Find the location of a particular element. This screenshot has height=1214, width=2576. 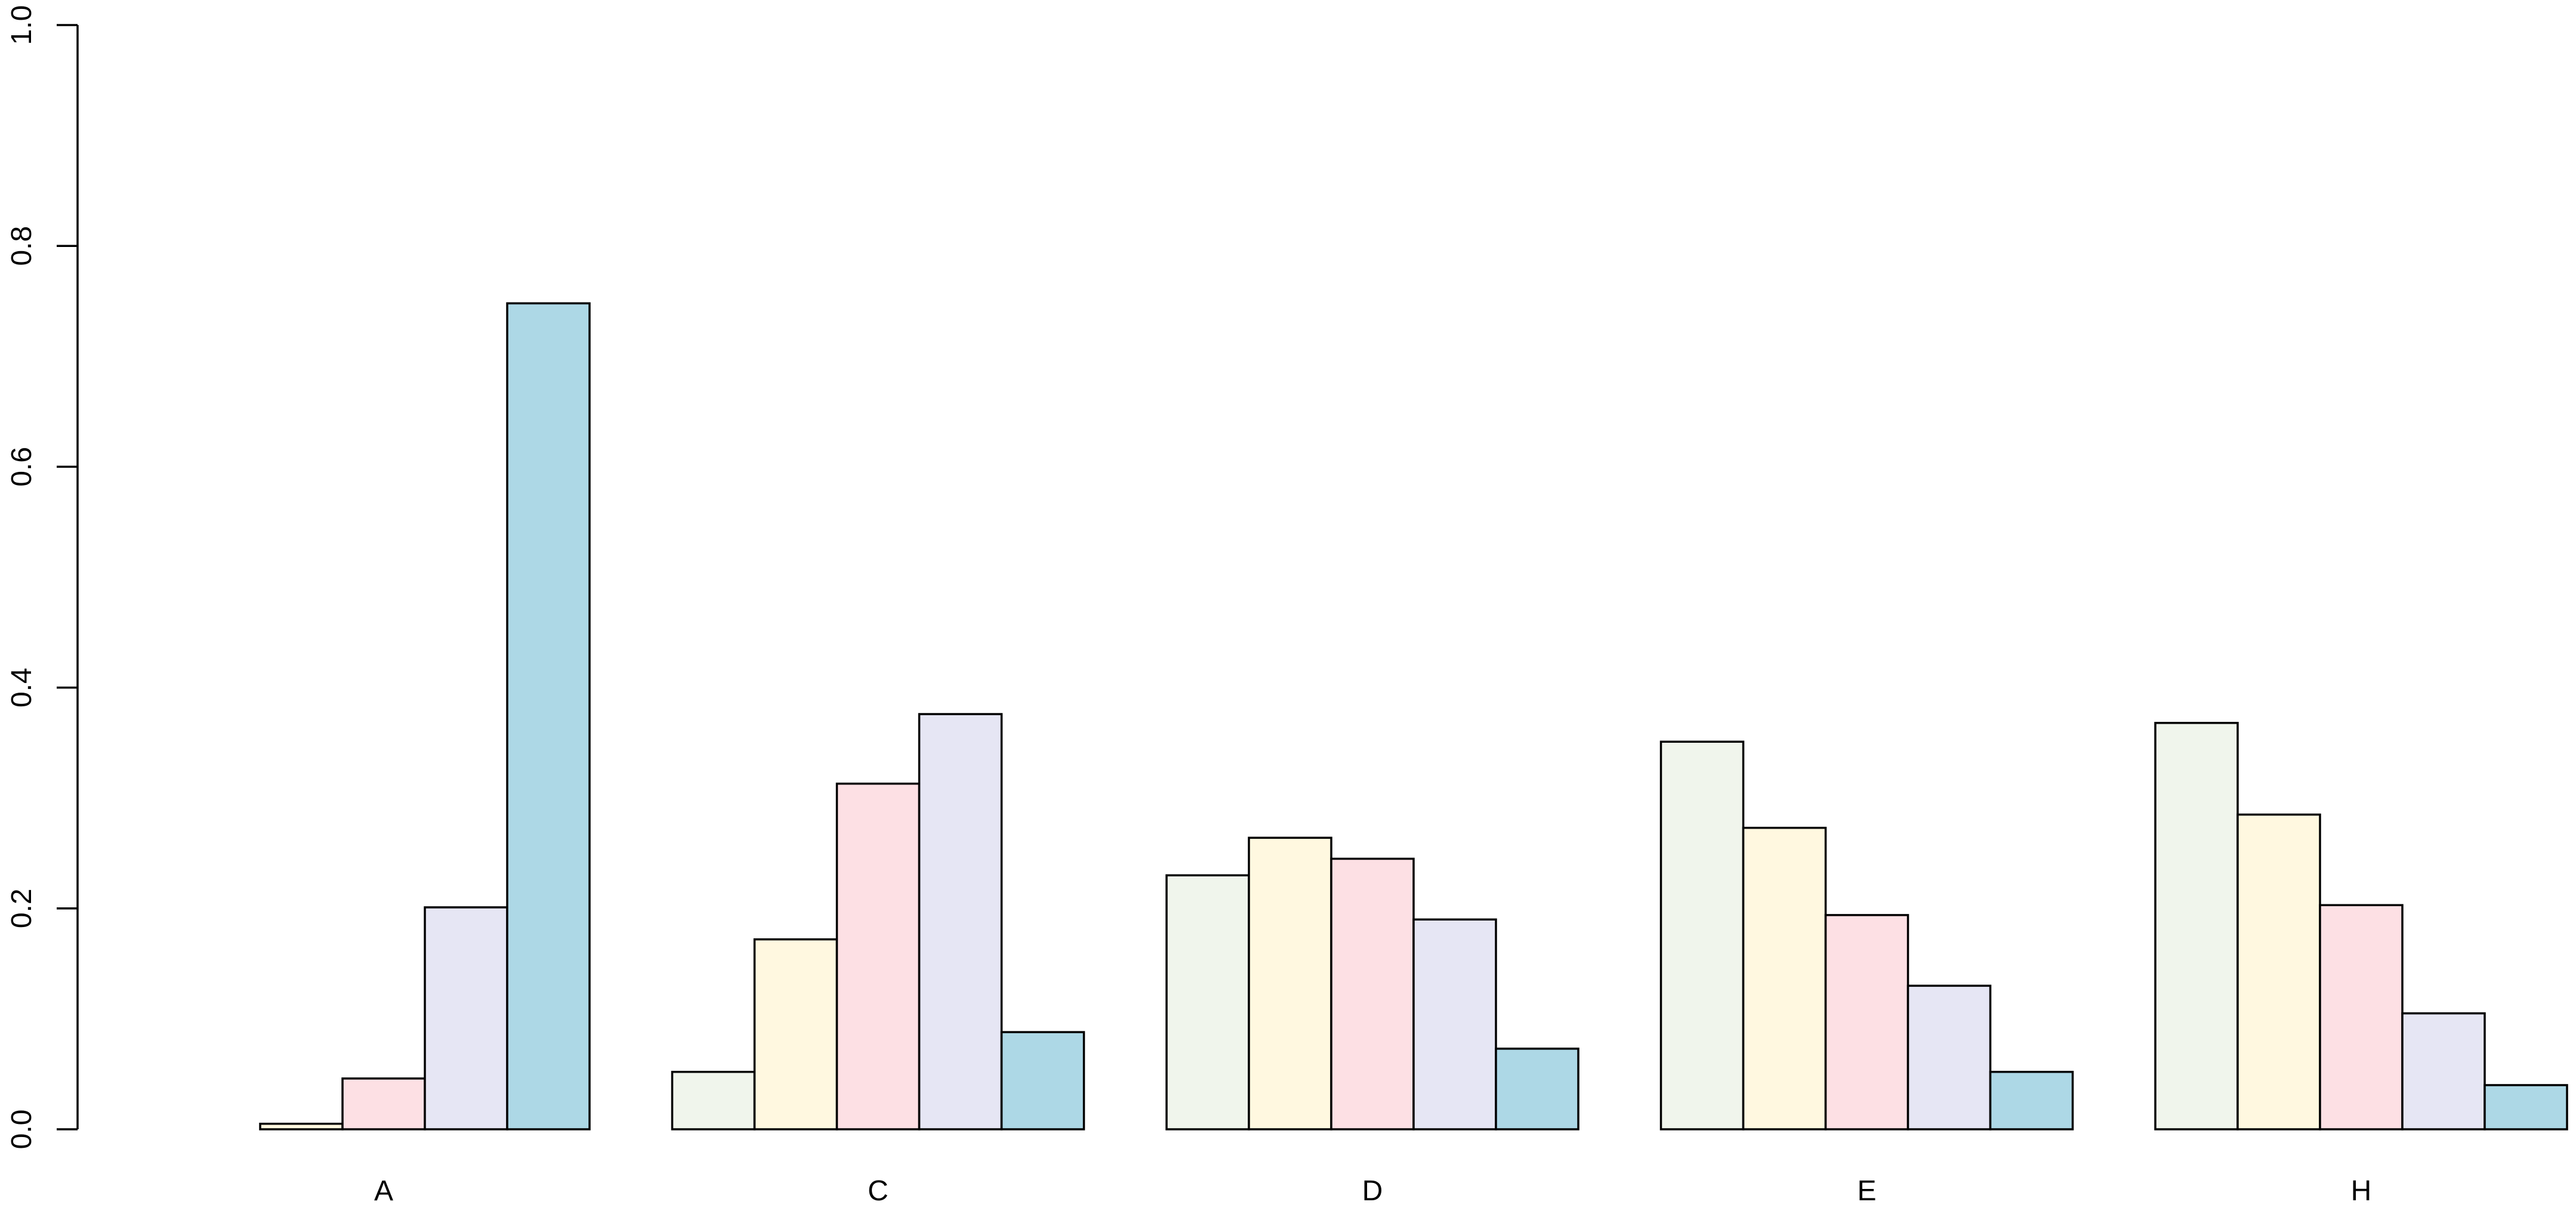

y-axis: 0.0 0.2 0.4 0.6 0.8 1.0 is located at coordinates (42, 577).